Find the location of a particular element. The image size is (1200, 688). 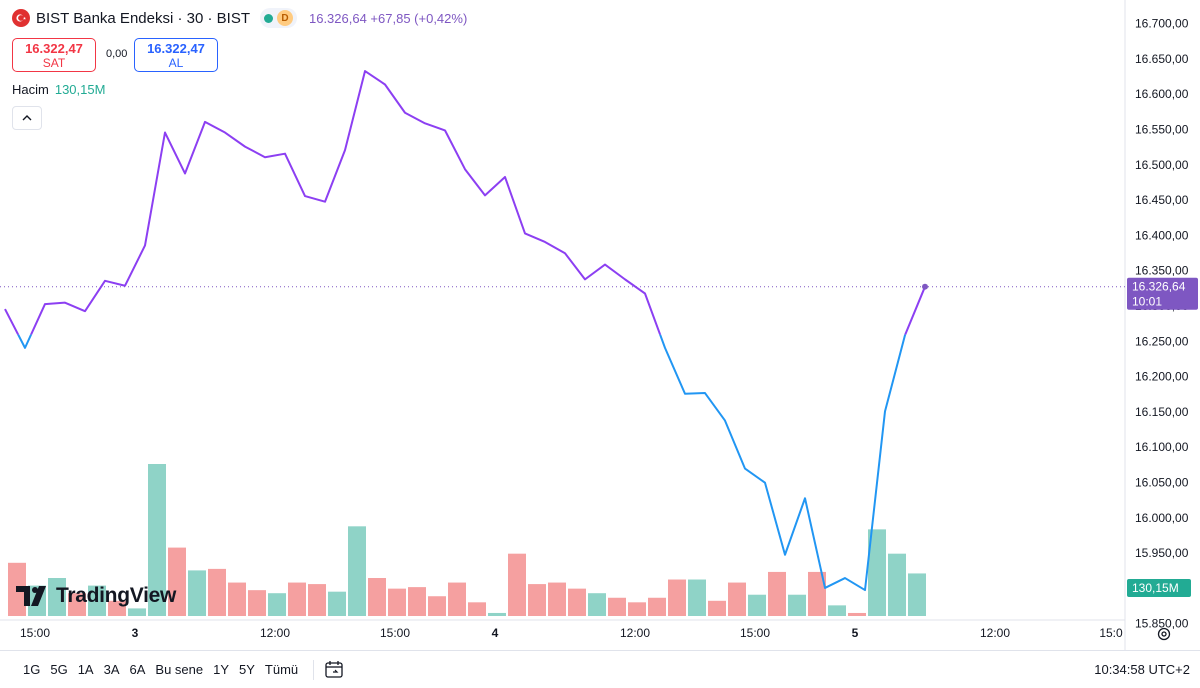

volume-tag-box is located at coordinates (1159, 588).